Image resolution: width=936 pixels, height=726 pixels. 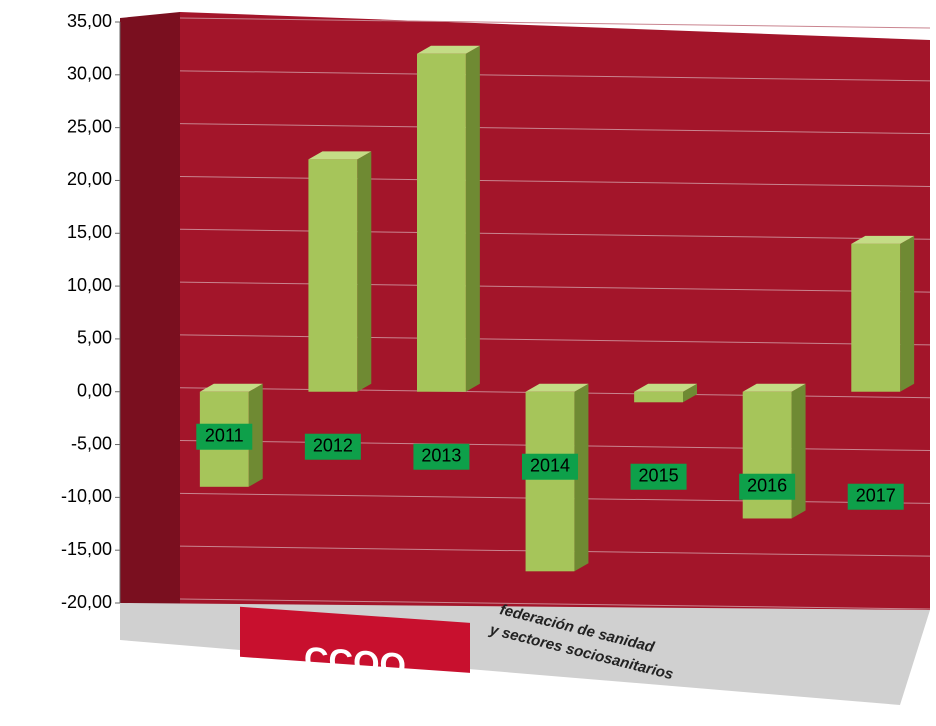 What do you see at coordinates (150, 308) in the screenshot?
I see `side-wall` at bounding box center [150, 308].